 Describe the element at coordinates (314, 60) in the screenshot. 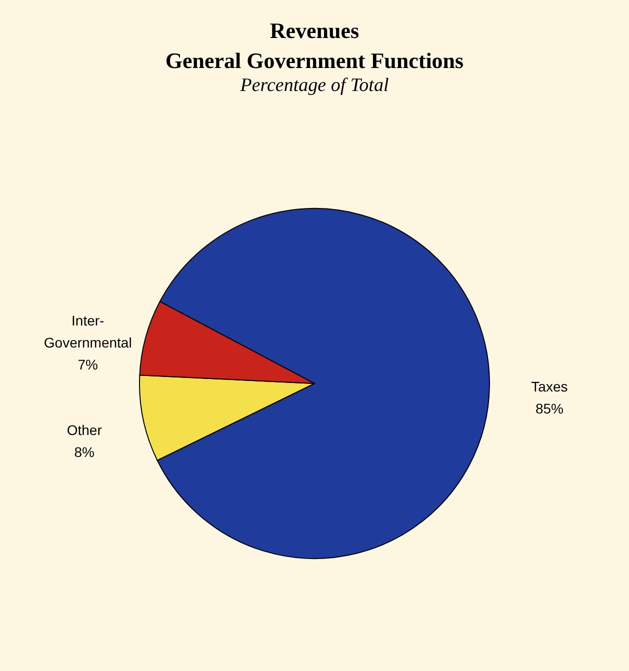

I see `chart-subtitle: General Government Functions` at that location.